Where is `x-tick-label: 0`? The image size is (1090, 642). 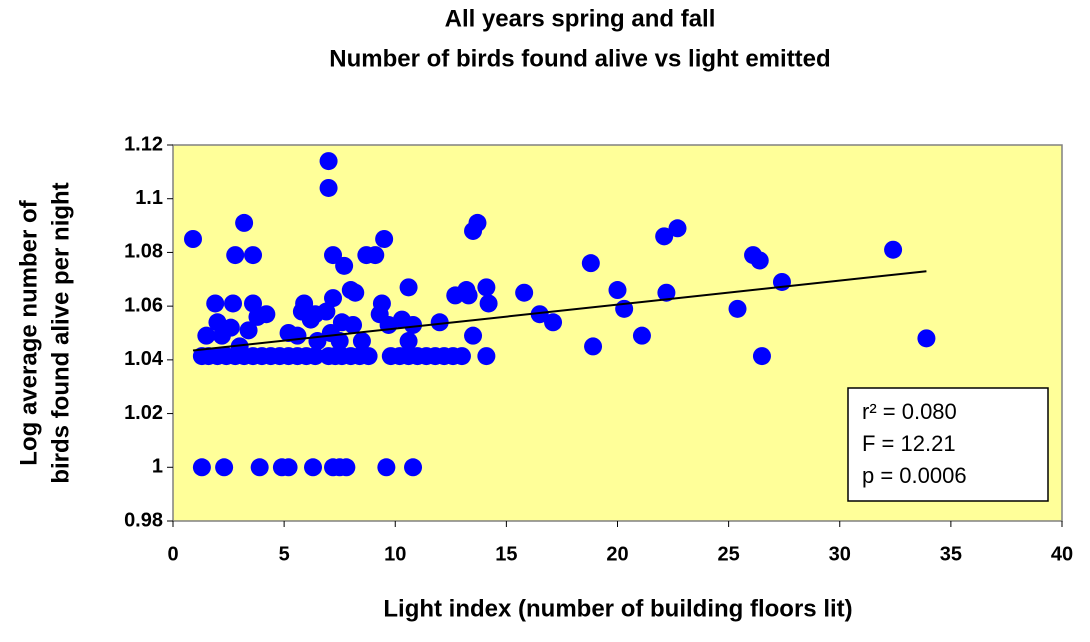 x-tick-label: 0 is located at coordinates (172, 554).